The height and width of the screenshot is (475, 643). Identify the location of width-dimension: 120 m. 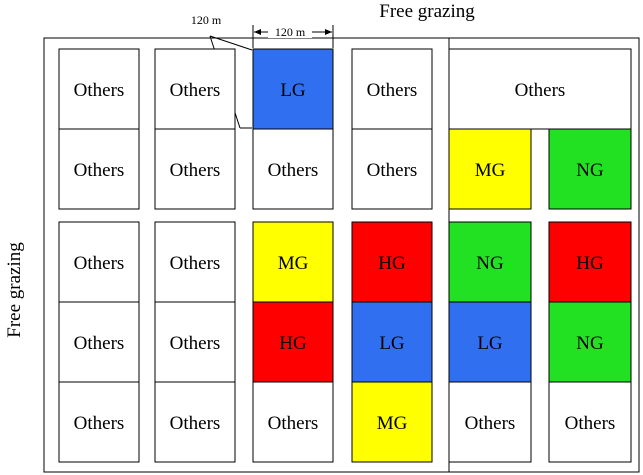
(293, 36).